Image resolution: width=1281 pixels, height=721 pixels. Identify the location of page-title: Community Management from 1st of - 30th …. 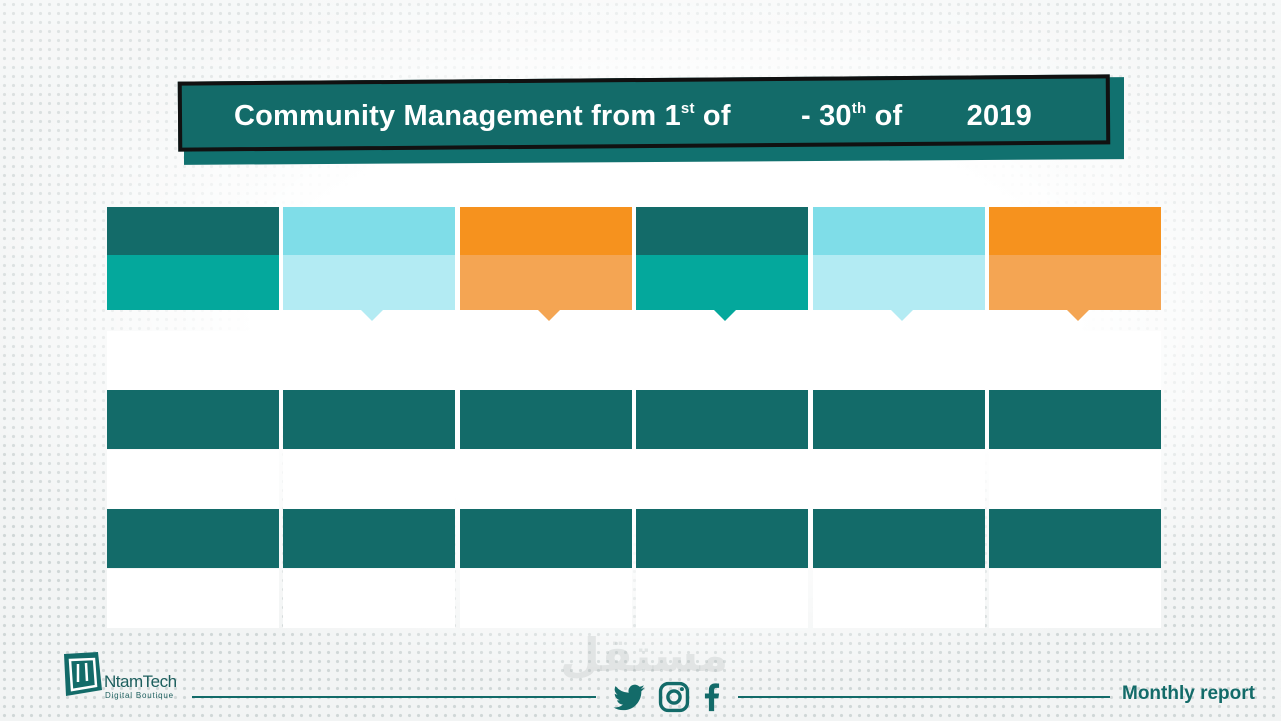
(633, 116).